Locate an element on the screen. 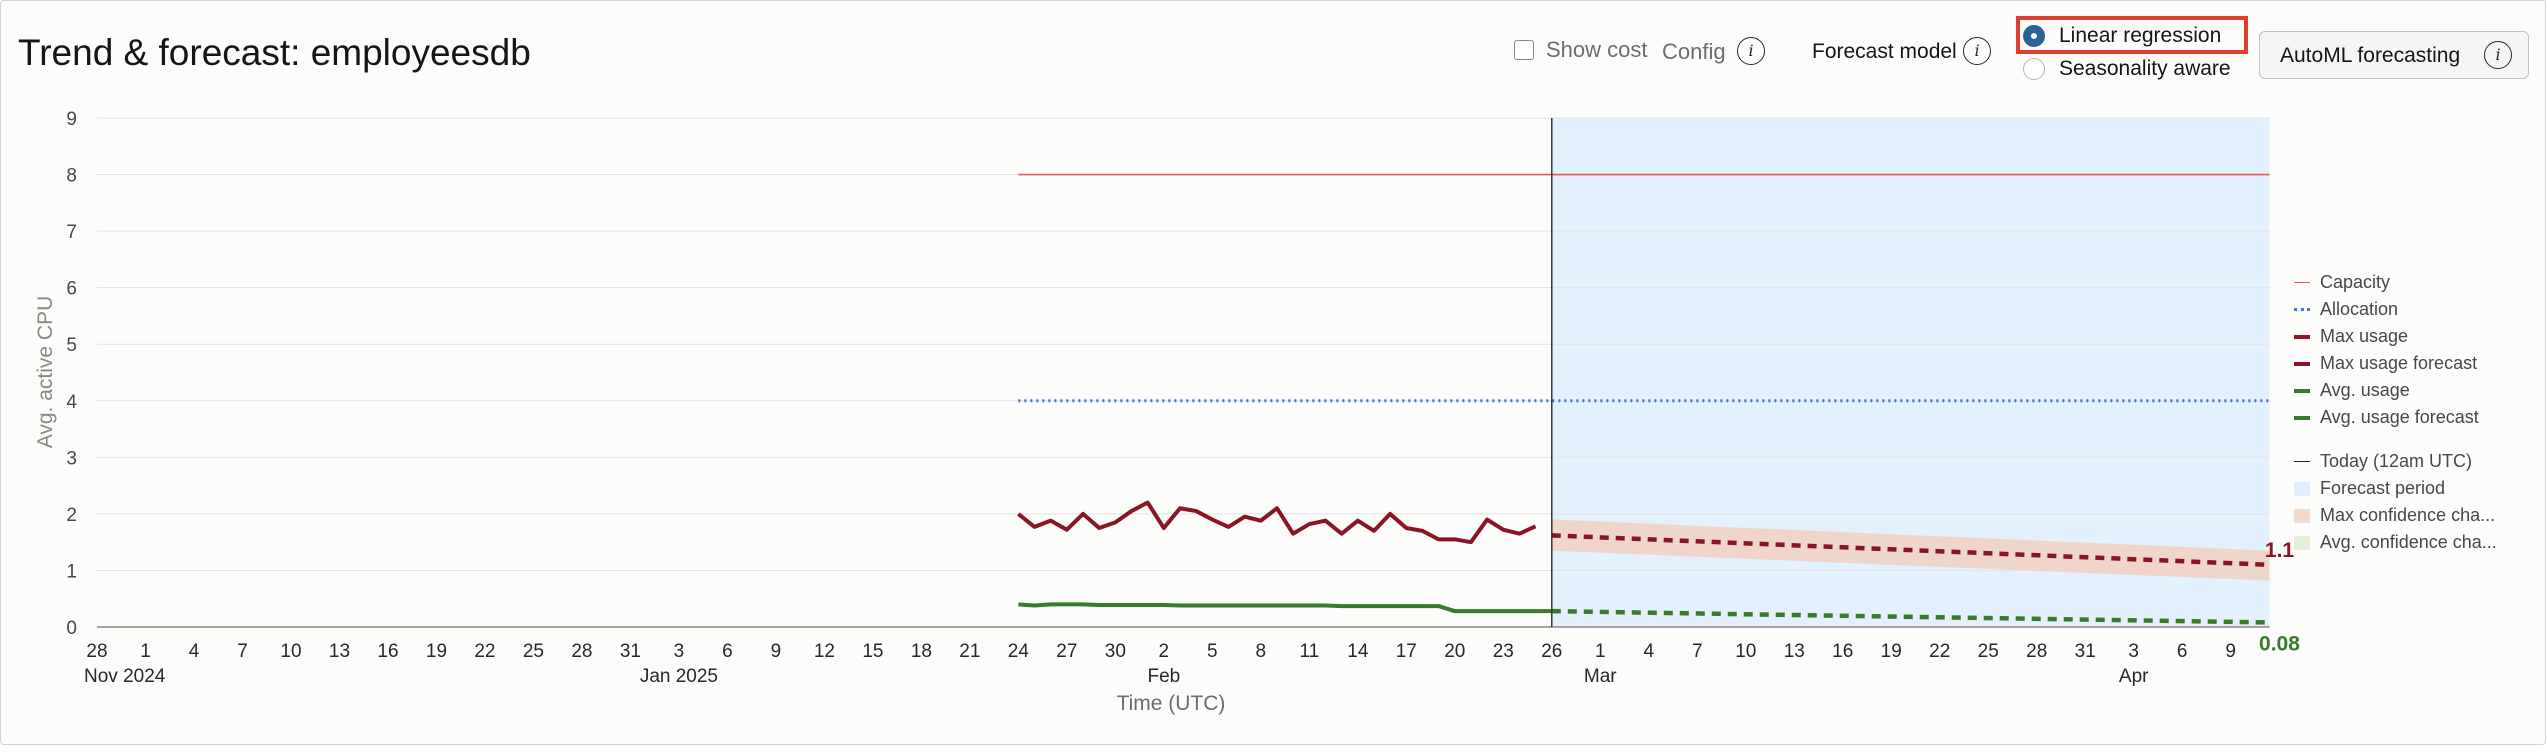 This screenshot has width=2548, height=754. x-tick-label: 27 is located at coordinates (1066, 651).